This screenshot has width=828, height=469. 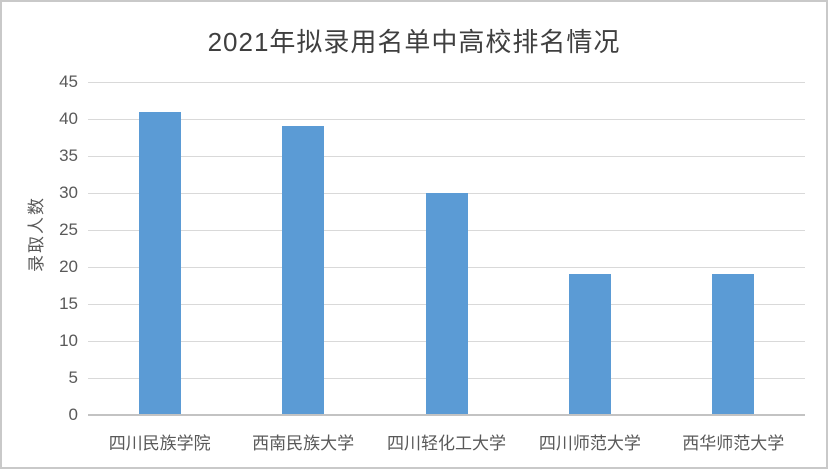 What do you see at coordinates (733, 344) in the screenshot?
I see `bar-西华师范大学` at bounding box center [733, 344].